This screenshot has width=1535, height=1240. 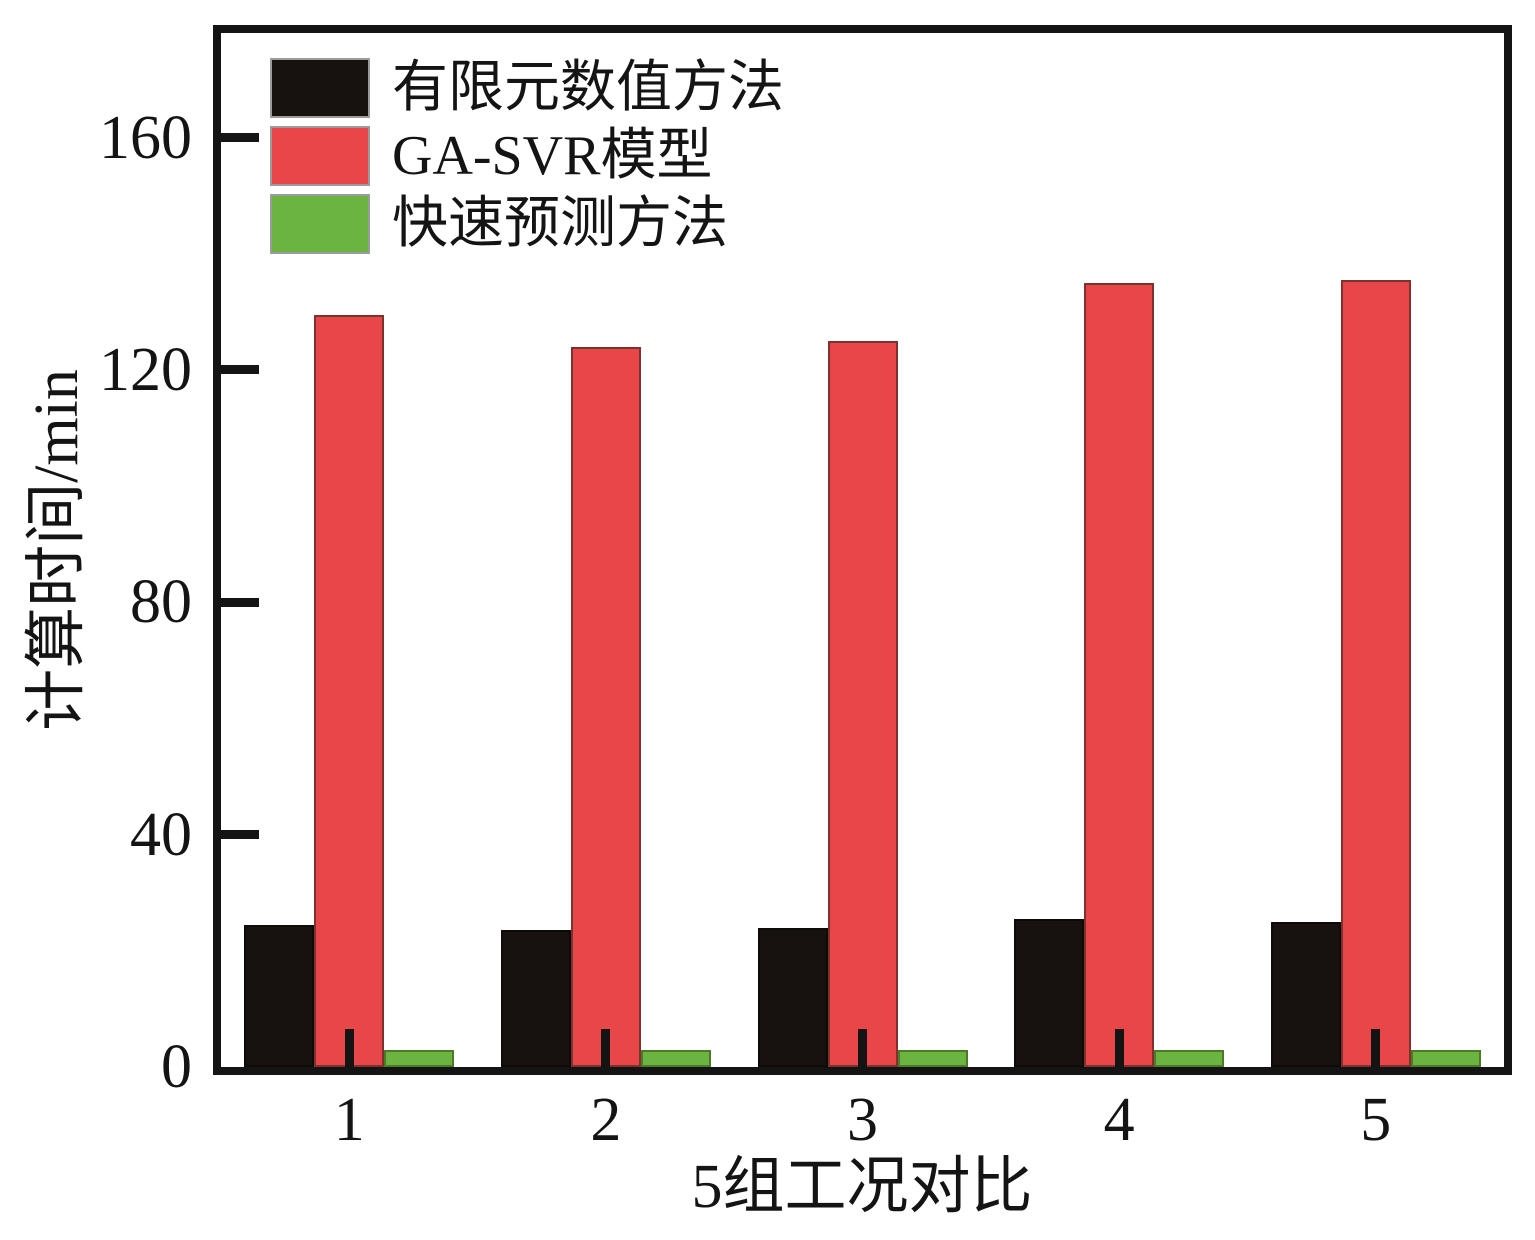 What do you see at coordinates (606, 1120) in the screenshot?
I see `x-tick-label-2: 2` at bounding box center [606, 1120].